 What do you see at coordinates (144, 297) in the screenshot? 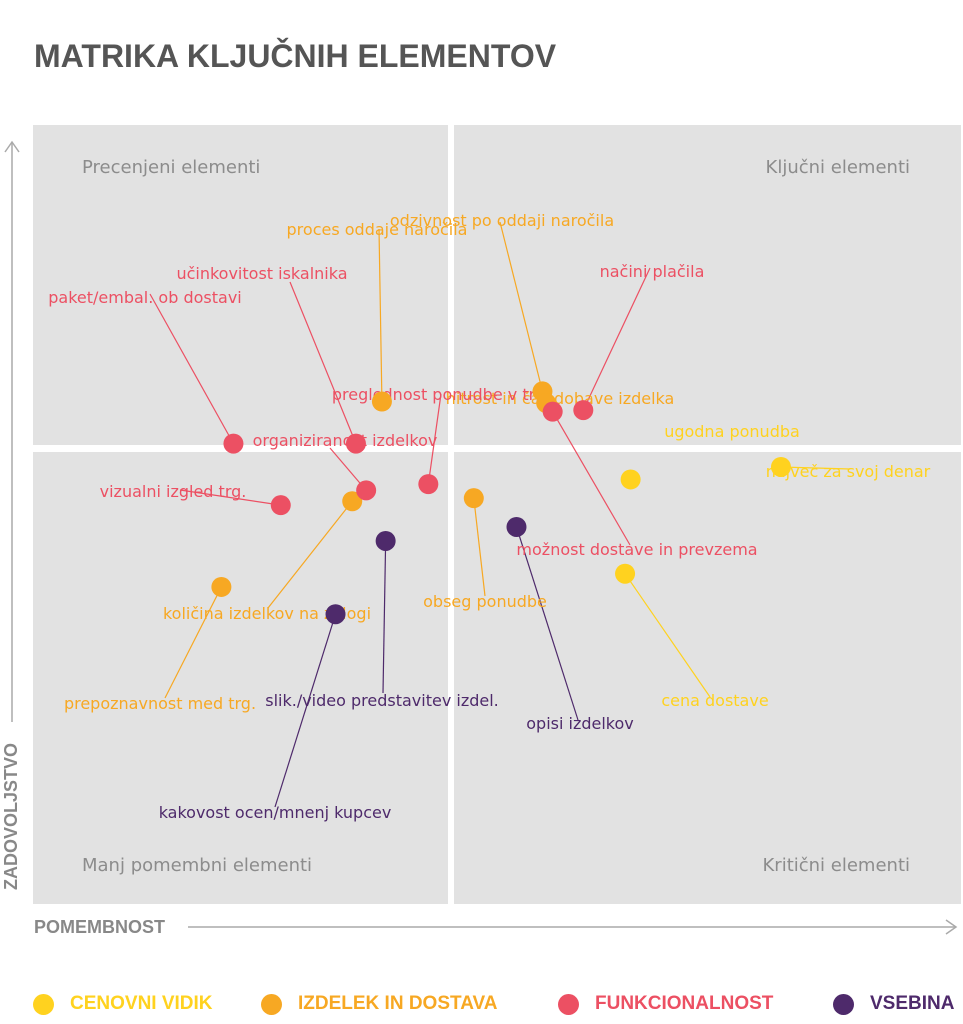
I see `point-label-paket-embal-ob-dostavi: paket/embal. ob dostavi` at bounding box center [144, 297].